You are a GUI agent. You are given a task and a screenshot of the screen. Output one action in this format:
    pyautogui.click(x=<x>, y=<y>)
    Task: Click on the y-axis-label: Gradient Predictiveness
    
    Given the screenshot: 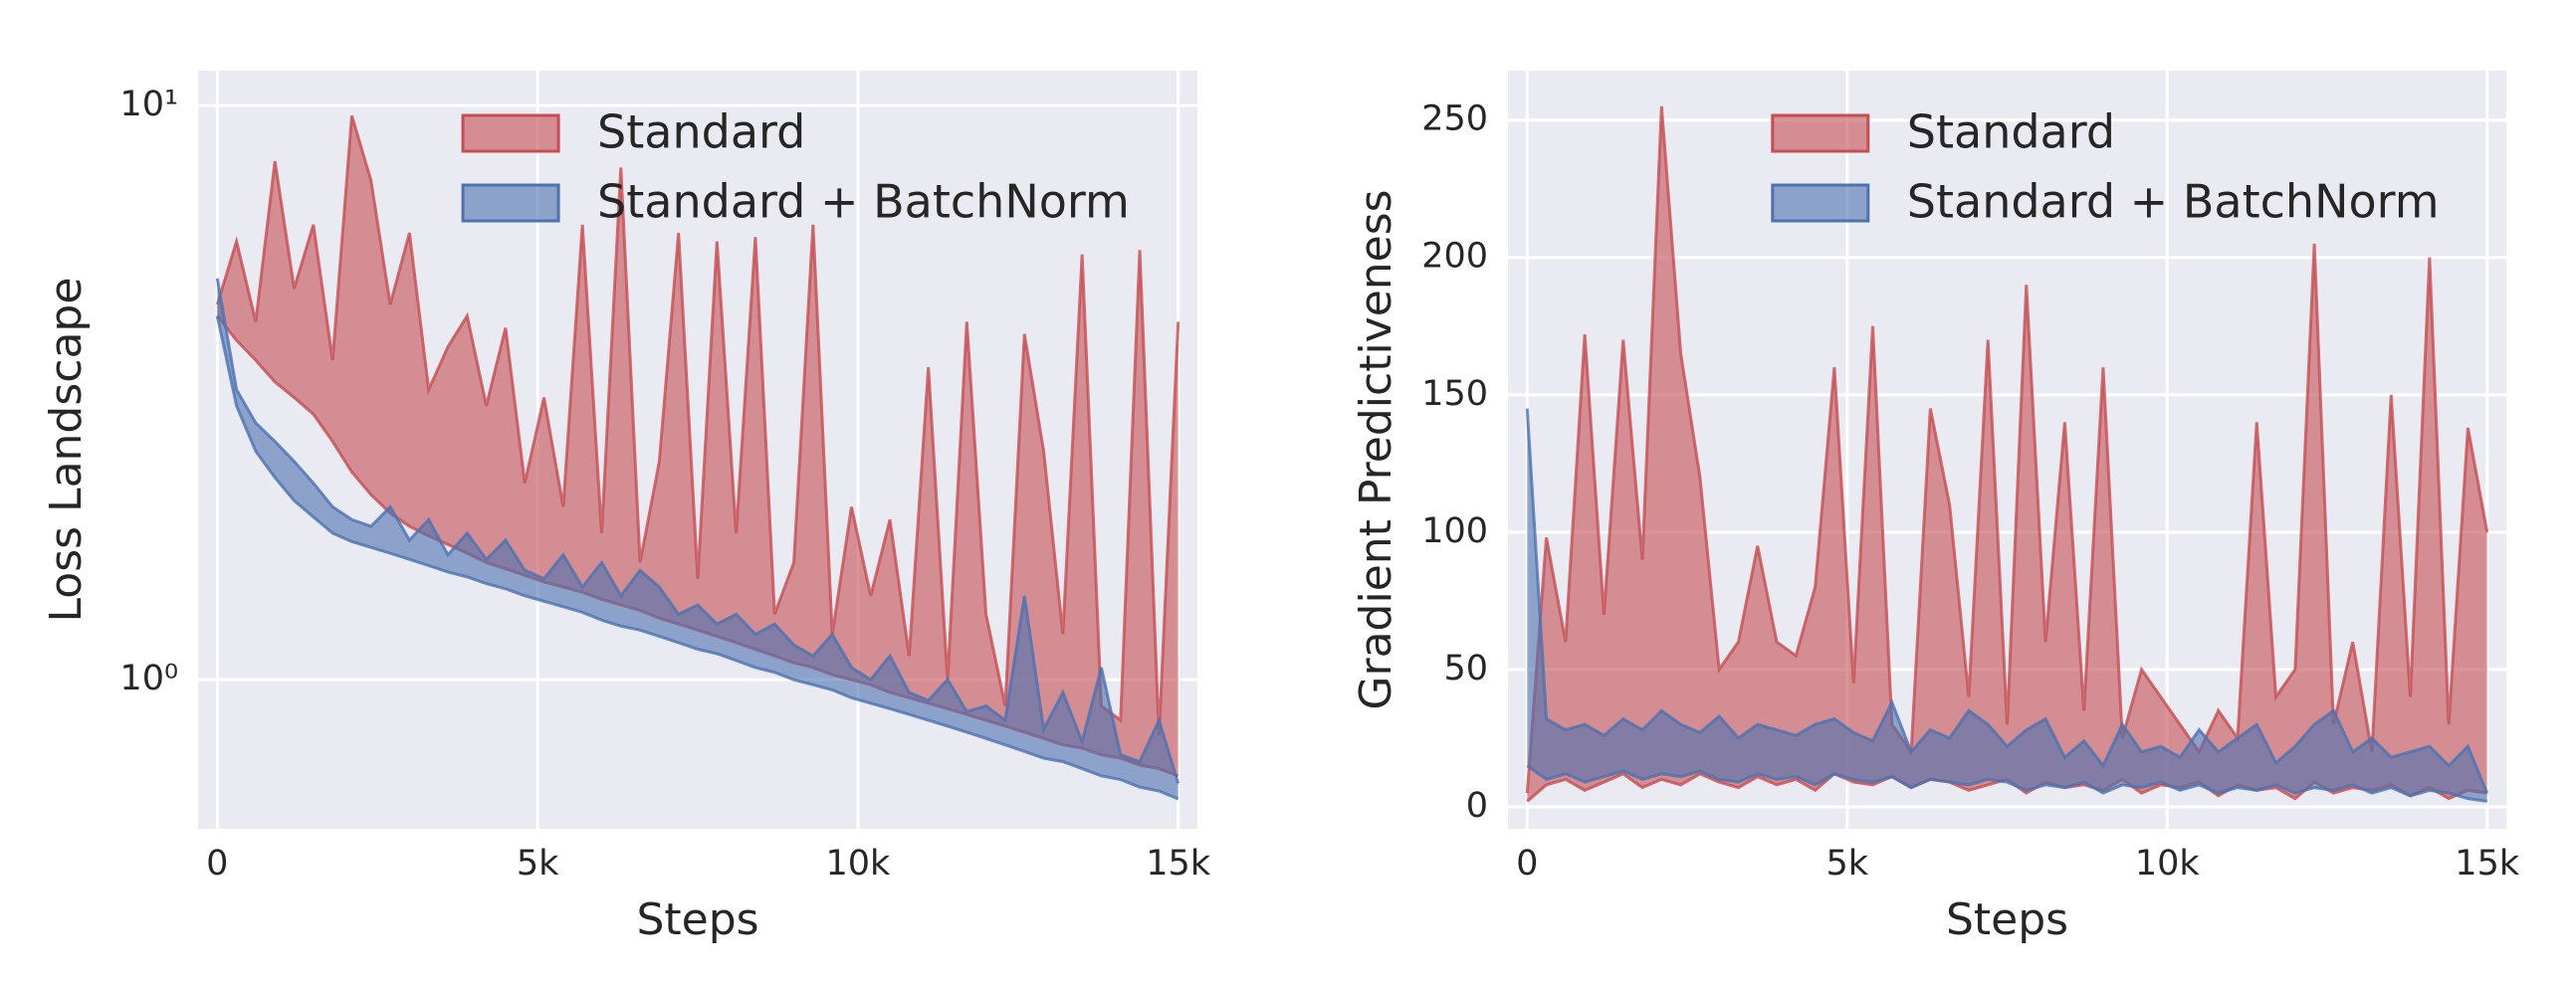 What is the action you would take?
    pyautogui.click(x=1376, y=449)
    